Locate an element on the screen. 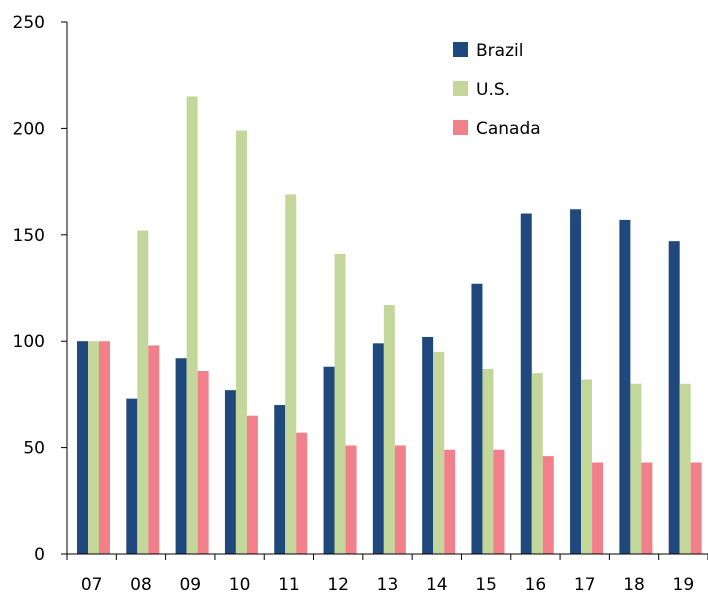 Image resolution: width=708 pixels, height=603 pixels. legend: Brazil U.S. Canada is located at coordinates (497, 90).